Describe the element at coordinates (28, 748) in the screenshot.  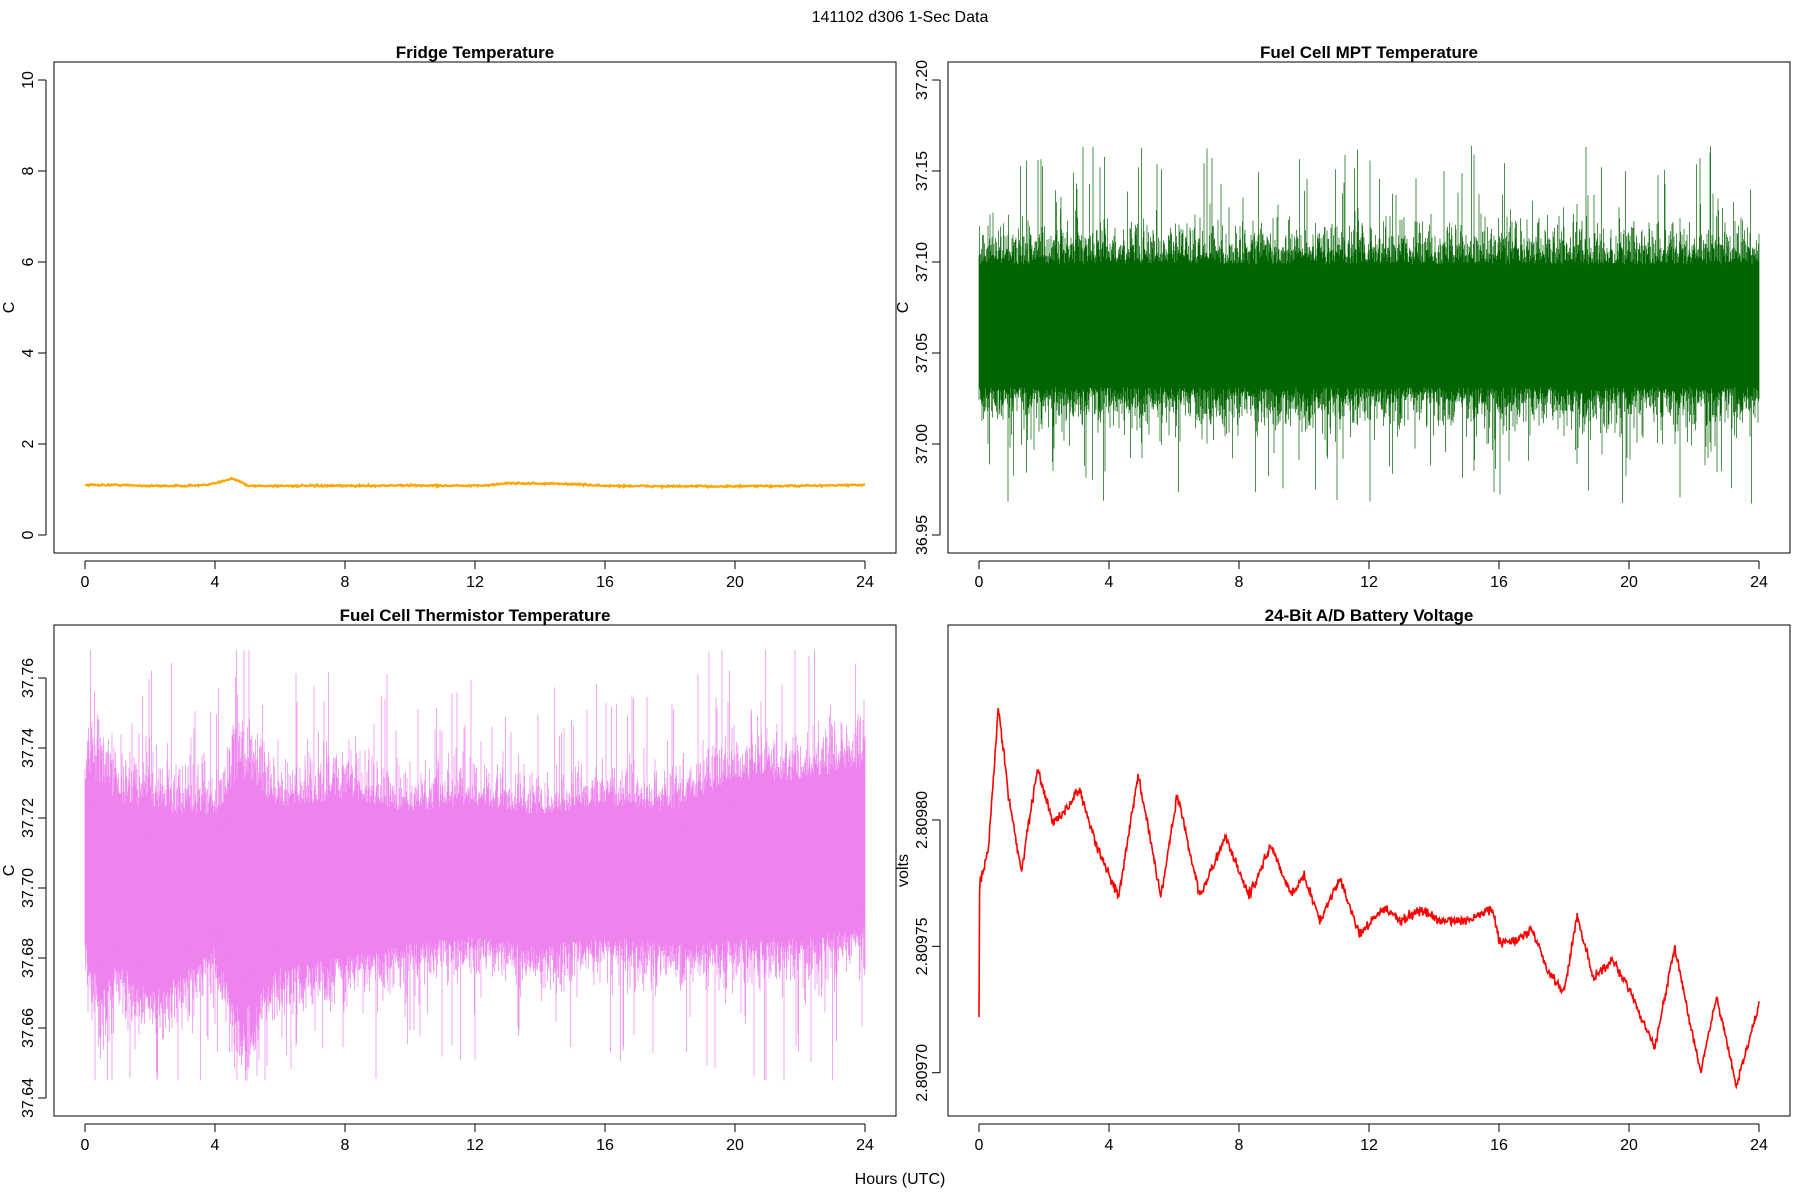
I see `y-tick-label: 37.74` at that location.